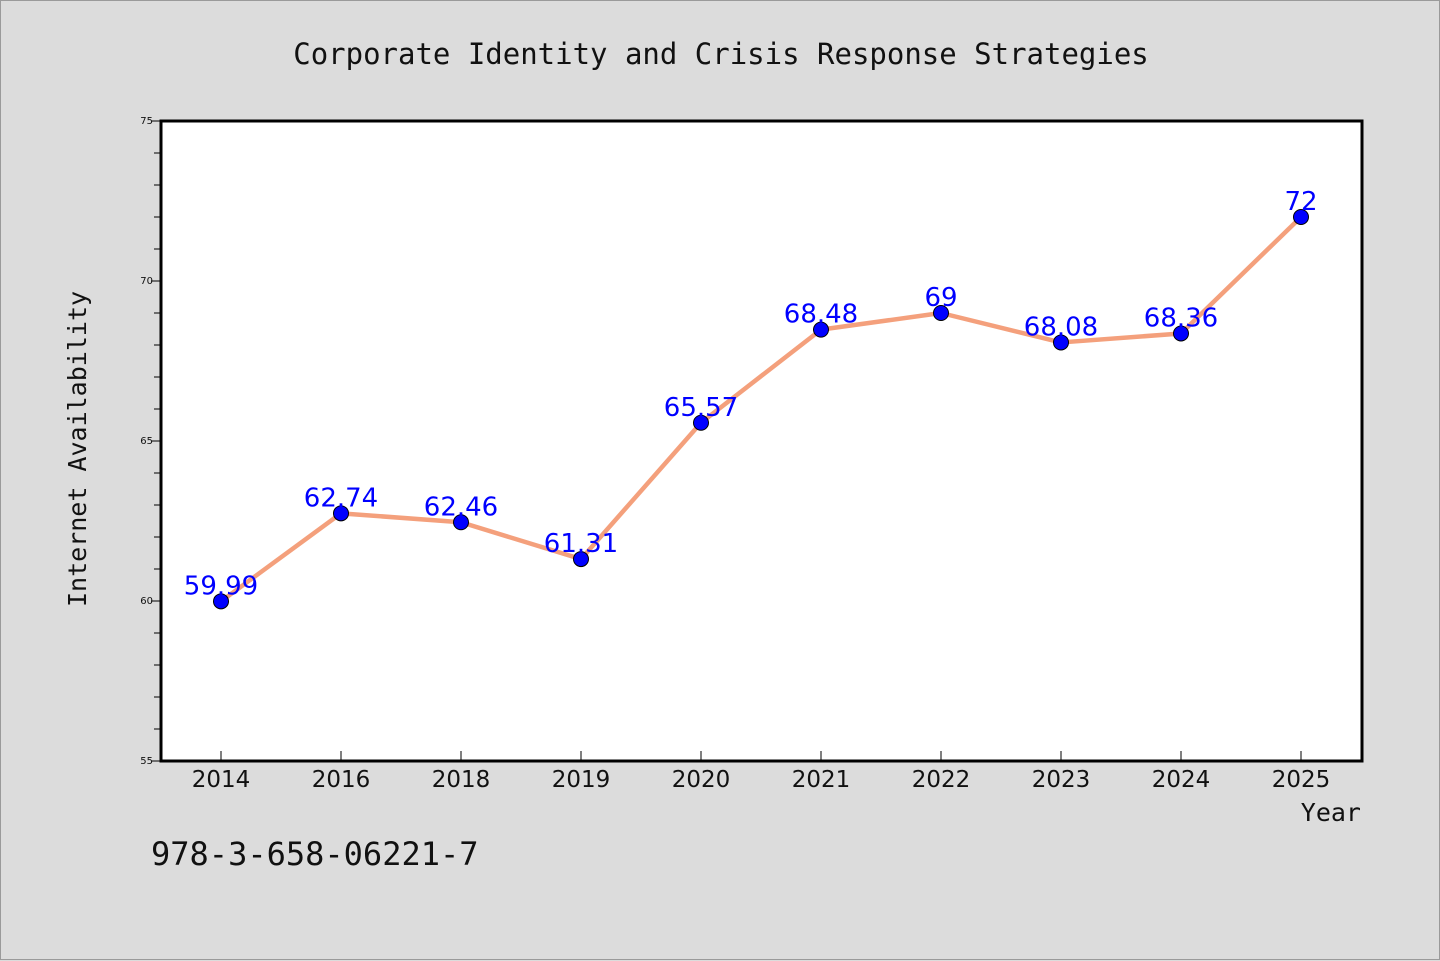  I want to click on isbn-text: 978-3-658-06221-7, so click(315, 854).